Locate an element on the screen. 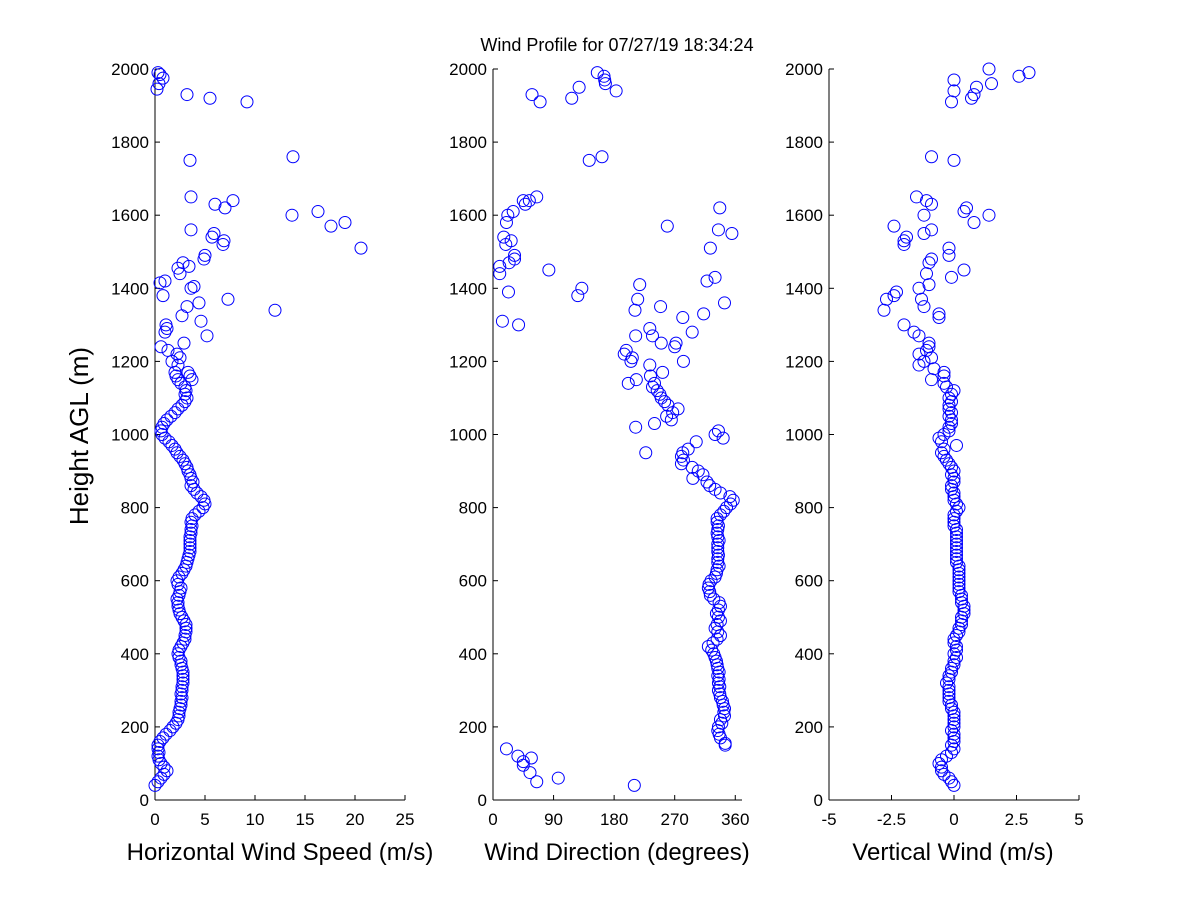  y-tick-label: 600 is located at coordinates (473, 581).